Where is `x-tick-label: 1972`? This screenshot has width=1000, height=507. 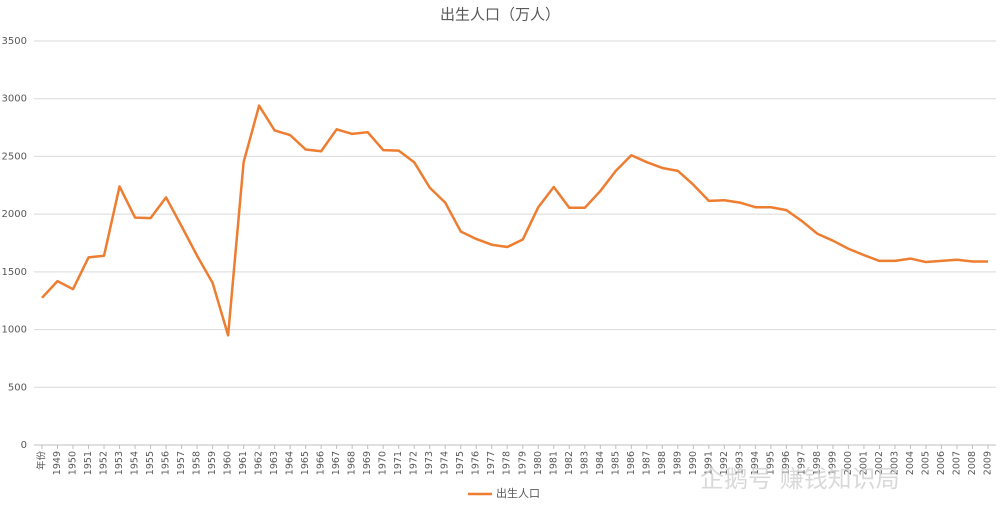
x-tick-label: 1972 is located at coordinates (414, 463).